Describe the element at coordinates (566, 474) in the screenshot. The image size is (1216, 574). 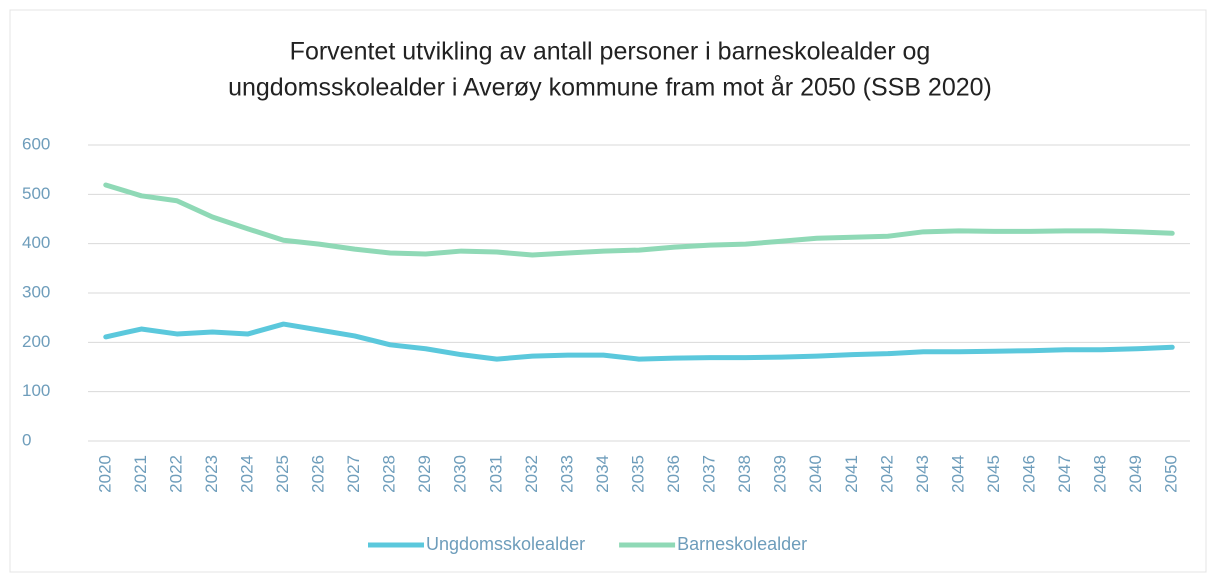
I see `x-tick-label: 2033` at that location.